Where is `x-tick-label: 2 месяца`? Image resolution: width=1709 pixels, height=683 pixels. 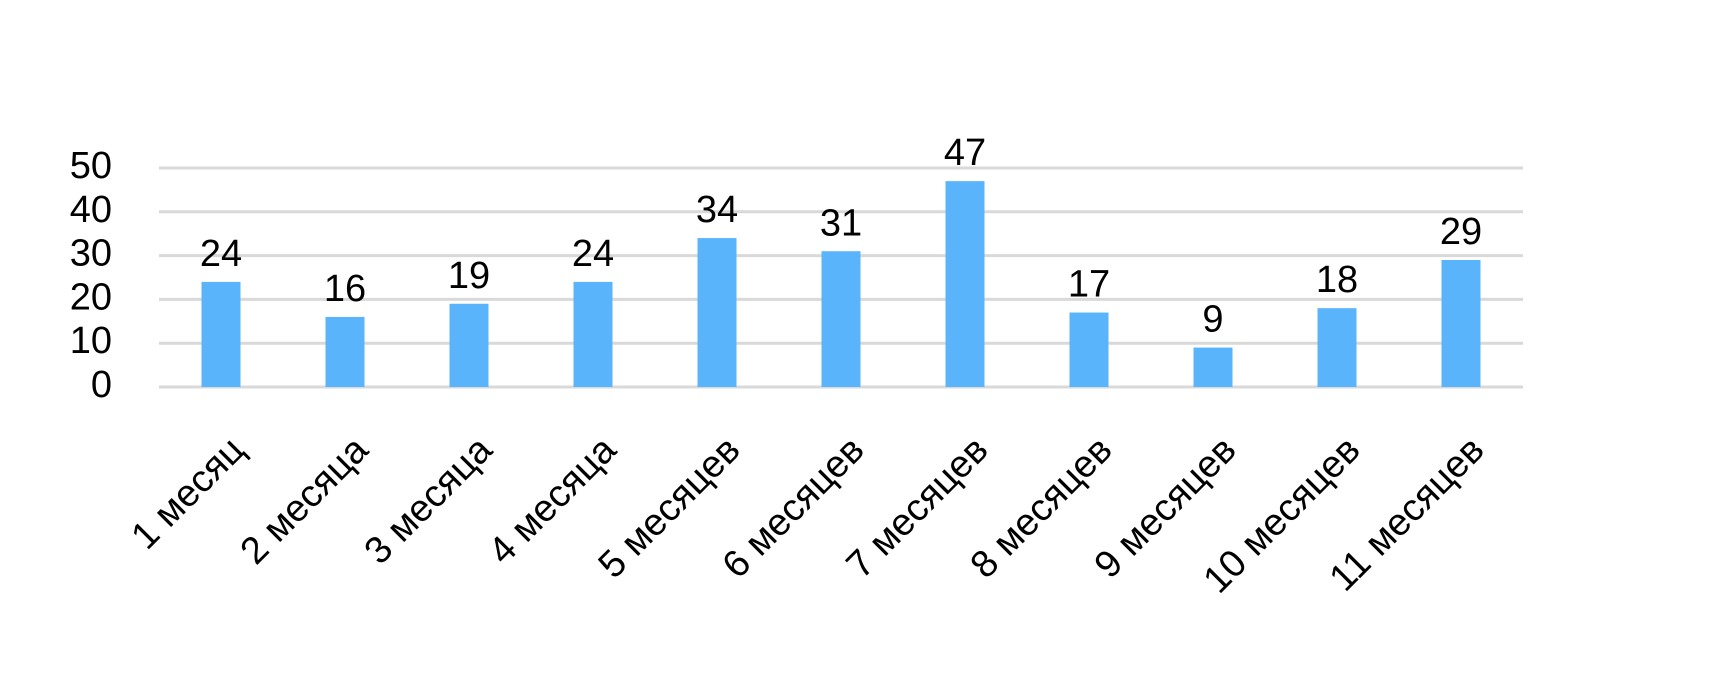
x-tick-label: 2 месяца is located at coordinates (305, 500).